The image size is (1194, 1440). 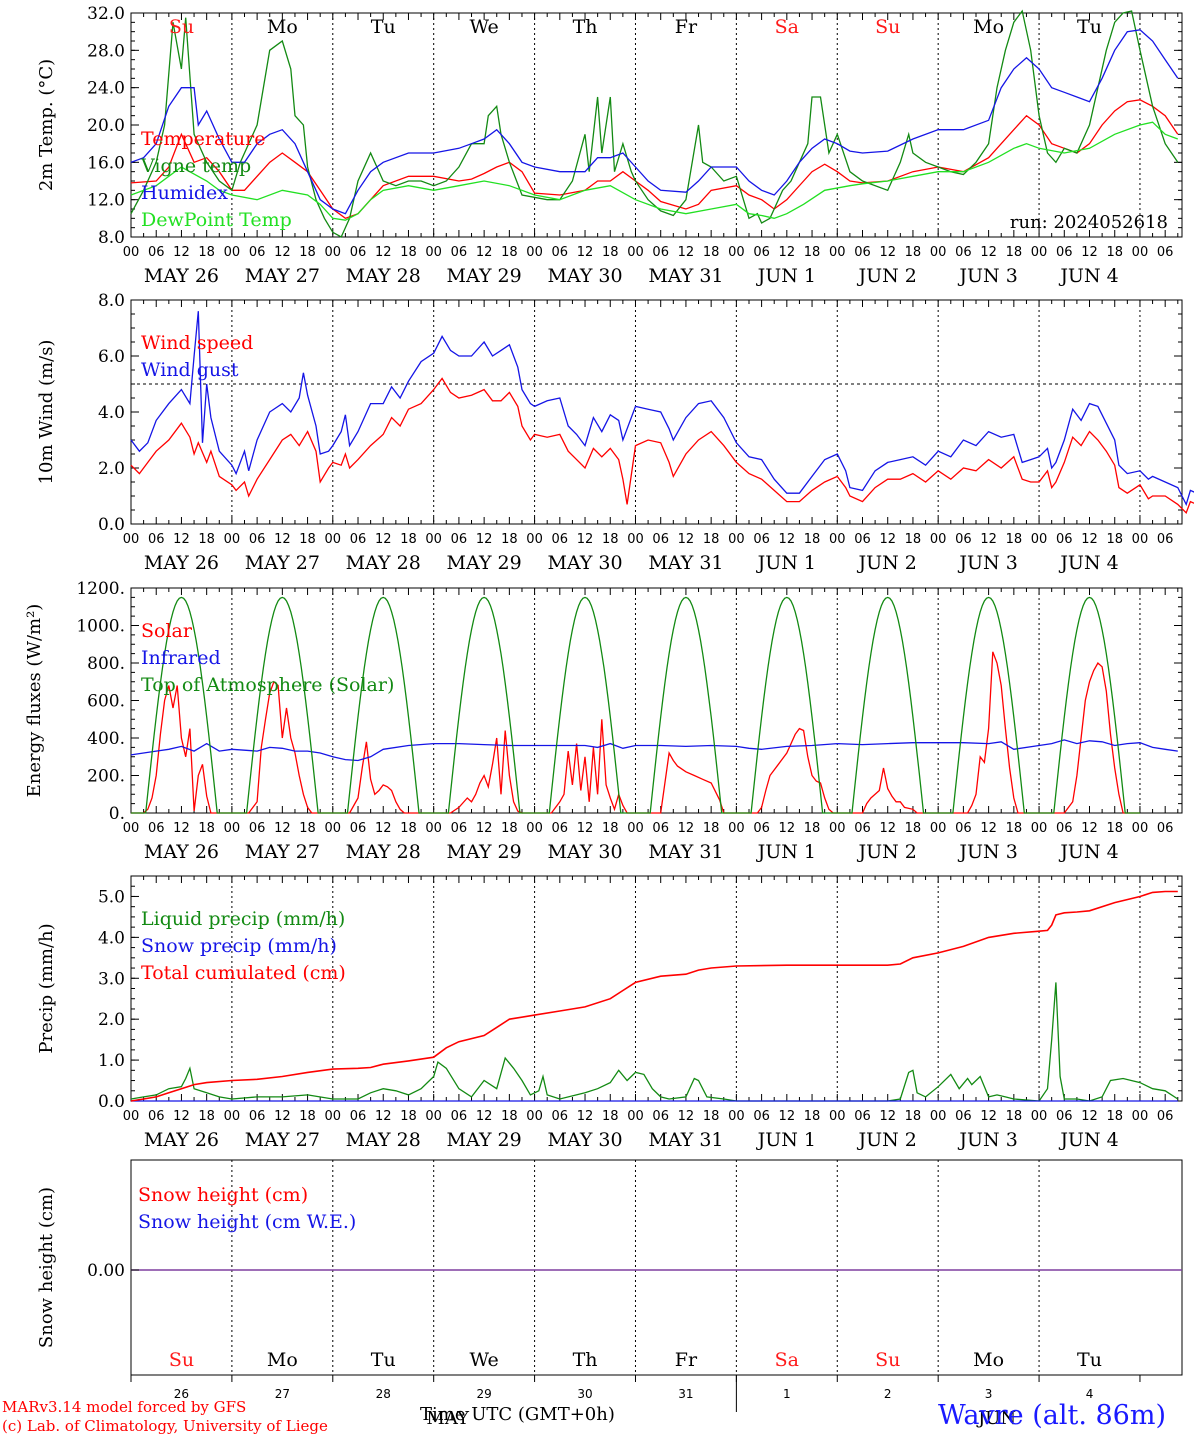 What do you see at coordinates (111, 979) in the screenshot?
I see `y-tick-label: 3.0` at bounding box center [111, 979].